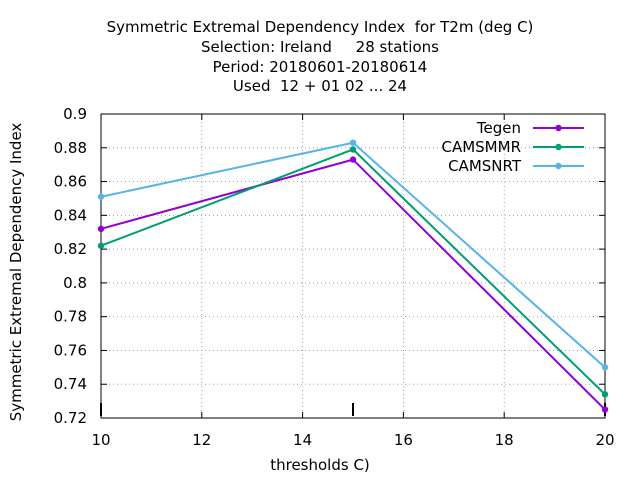 The height and width of the screenshot is (480, 640). Describe the element at coordinates (498, 128) in the screenshot. I see `legend-label: Tegen` at that location.